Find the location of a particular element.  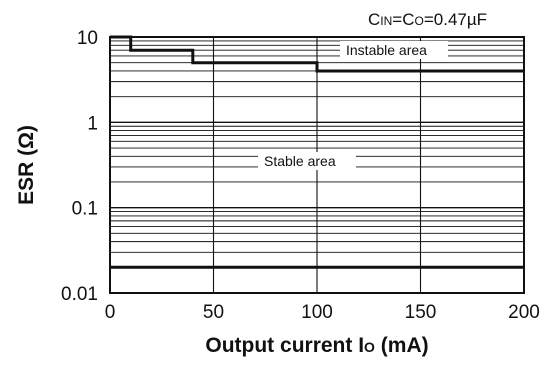

y-tick-labels: 0.01 0.1 1 10 is located at coordinates (79, 166).